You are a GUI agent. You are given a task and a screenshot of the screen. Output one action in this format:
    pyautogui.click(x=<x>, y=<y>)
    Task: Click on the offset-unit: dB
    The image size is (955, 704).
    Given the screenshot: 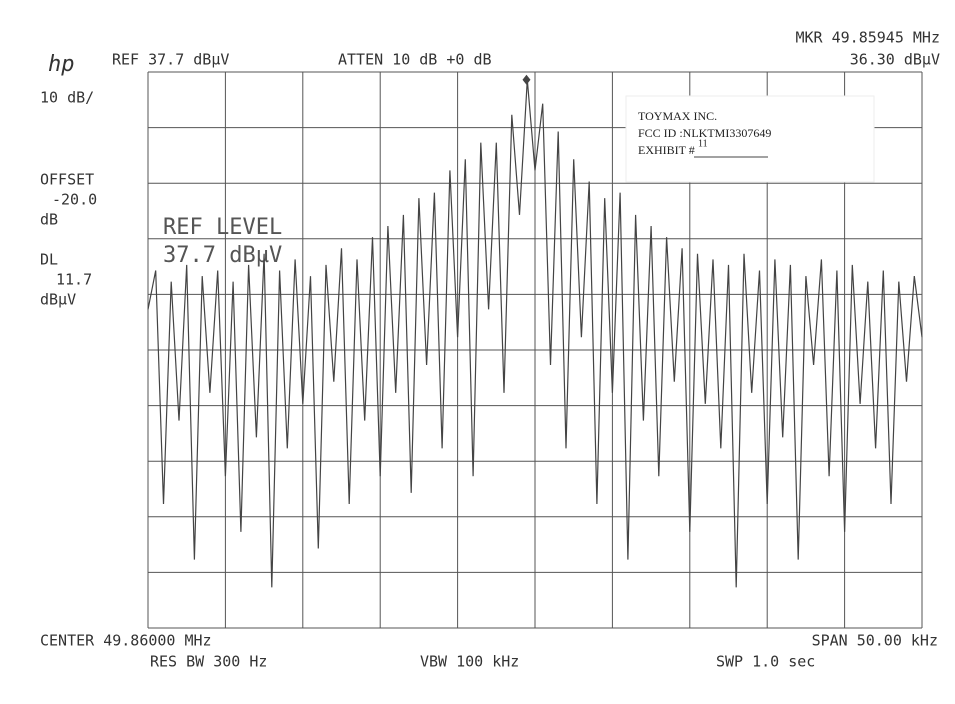 What is the action you would take?
    pyautogui.click(x=49, y=220)
    